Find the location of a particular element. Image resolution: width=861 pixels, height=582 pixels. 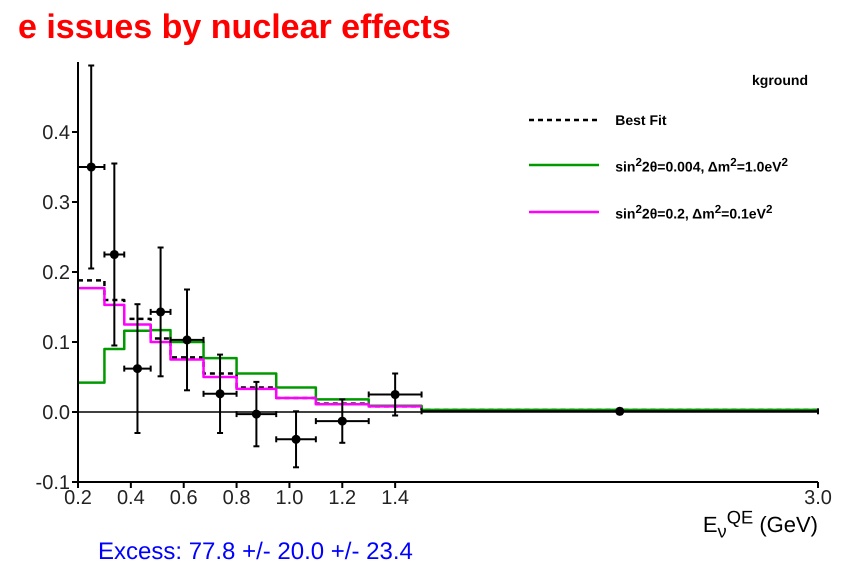

legend-label: Best Fit is located at coordinates (641, 120).